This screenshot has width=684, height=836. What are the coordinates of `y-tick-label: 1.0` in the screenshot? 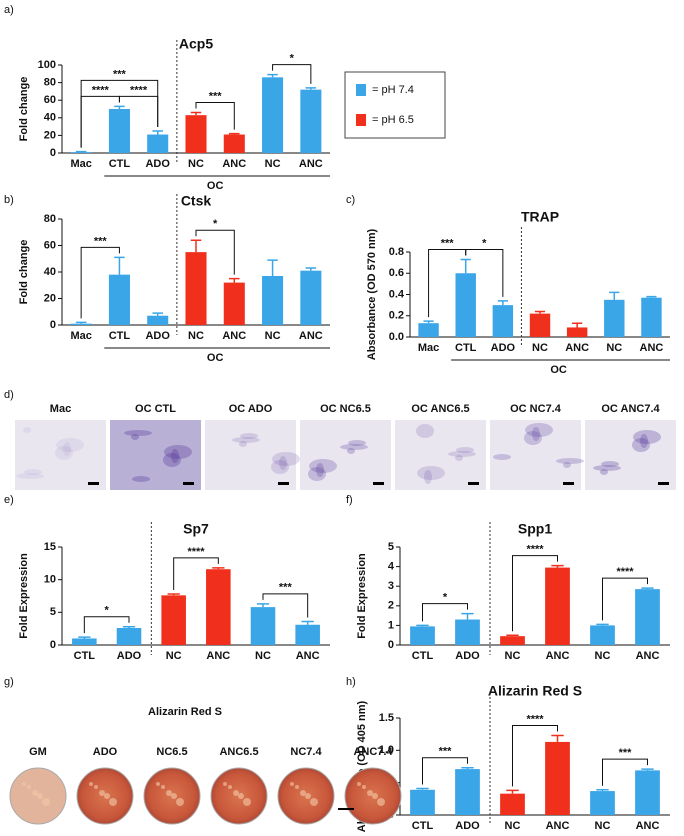 It's located at (386, 750).